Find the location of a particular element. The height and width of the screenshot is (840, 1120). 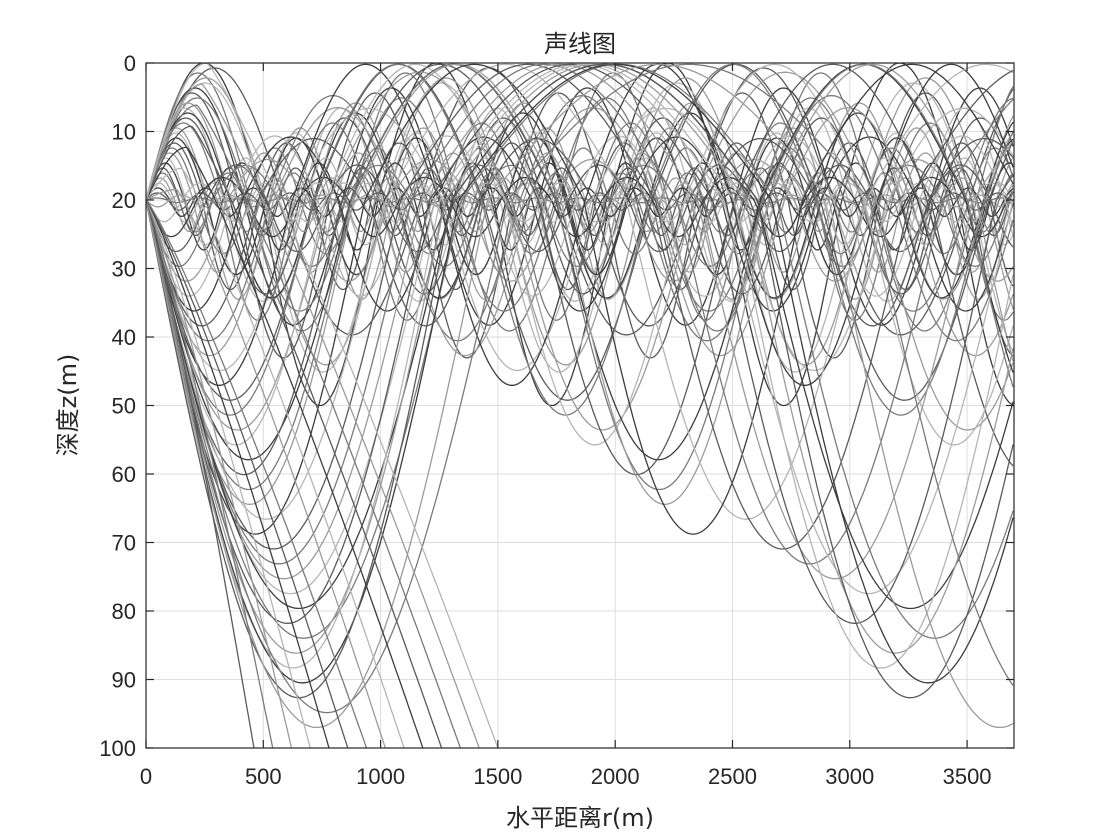

y-tick-label: 90 is located at coordinates (124, 680).